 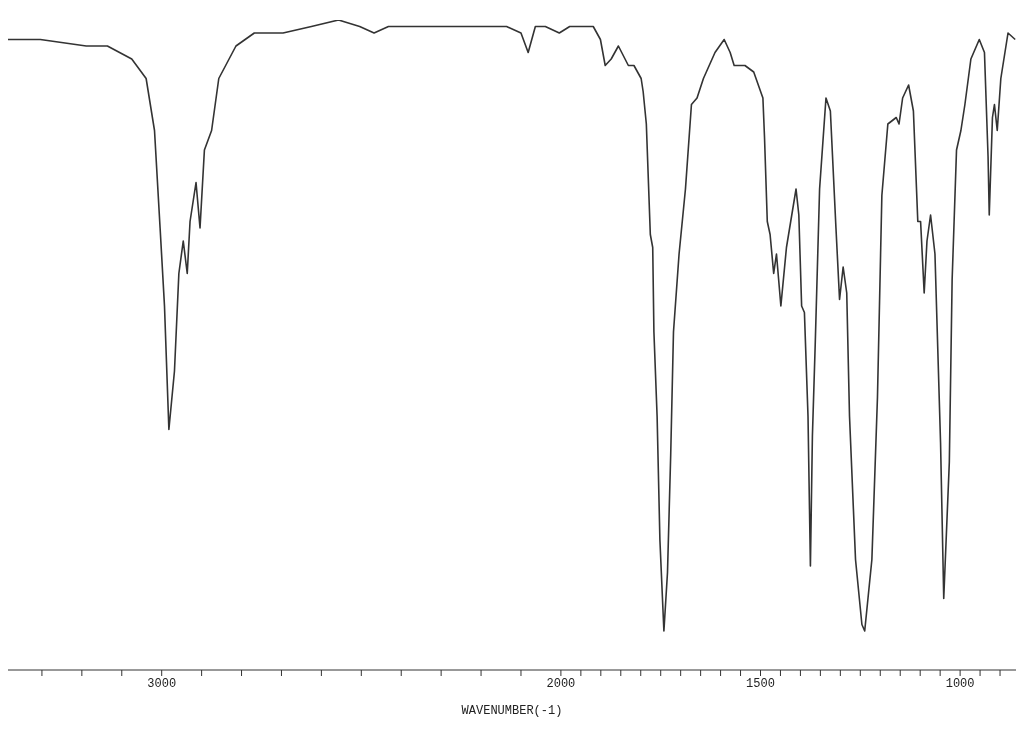 What do you see at coordinates (561, 683) in the screenshot?
I see `x-tick-label: 2000` at bounding box center [561, 683].